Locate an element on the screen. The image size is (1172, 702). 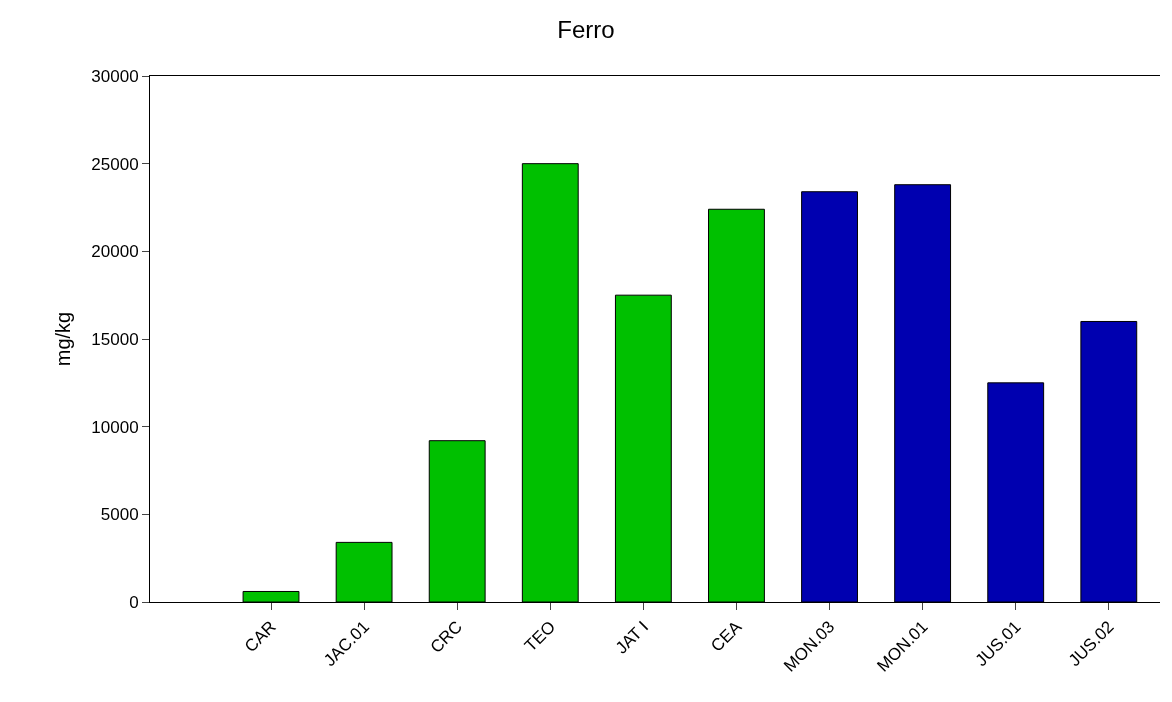
x-tick-label: TEO is located at coordinates (540, 636).